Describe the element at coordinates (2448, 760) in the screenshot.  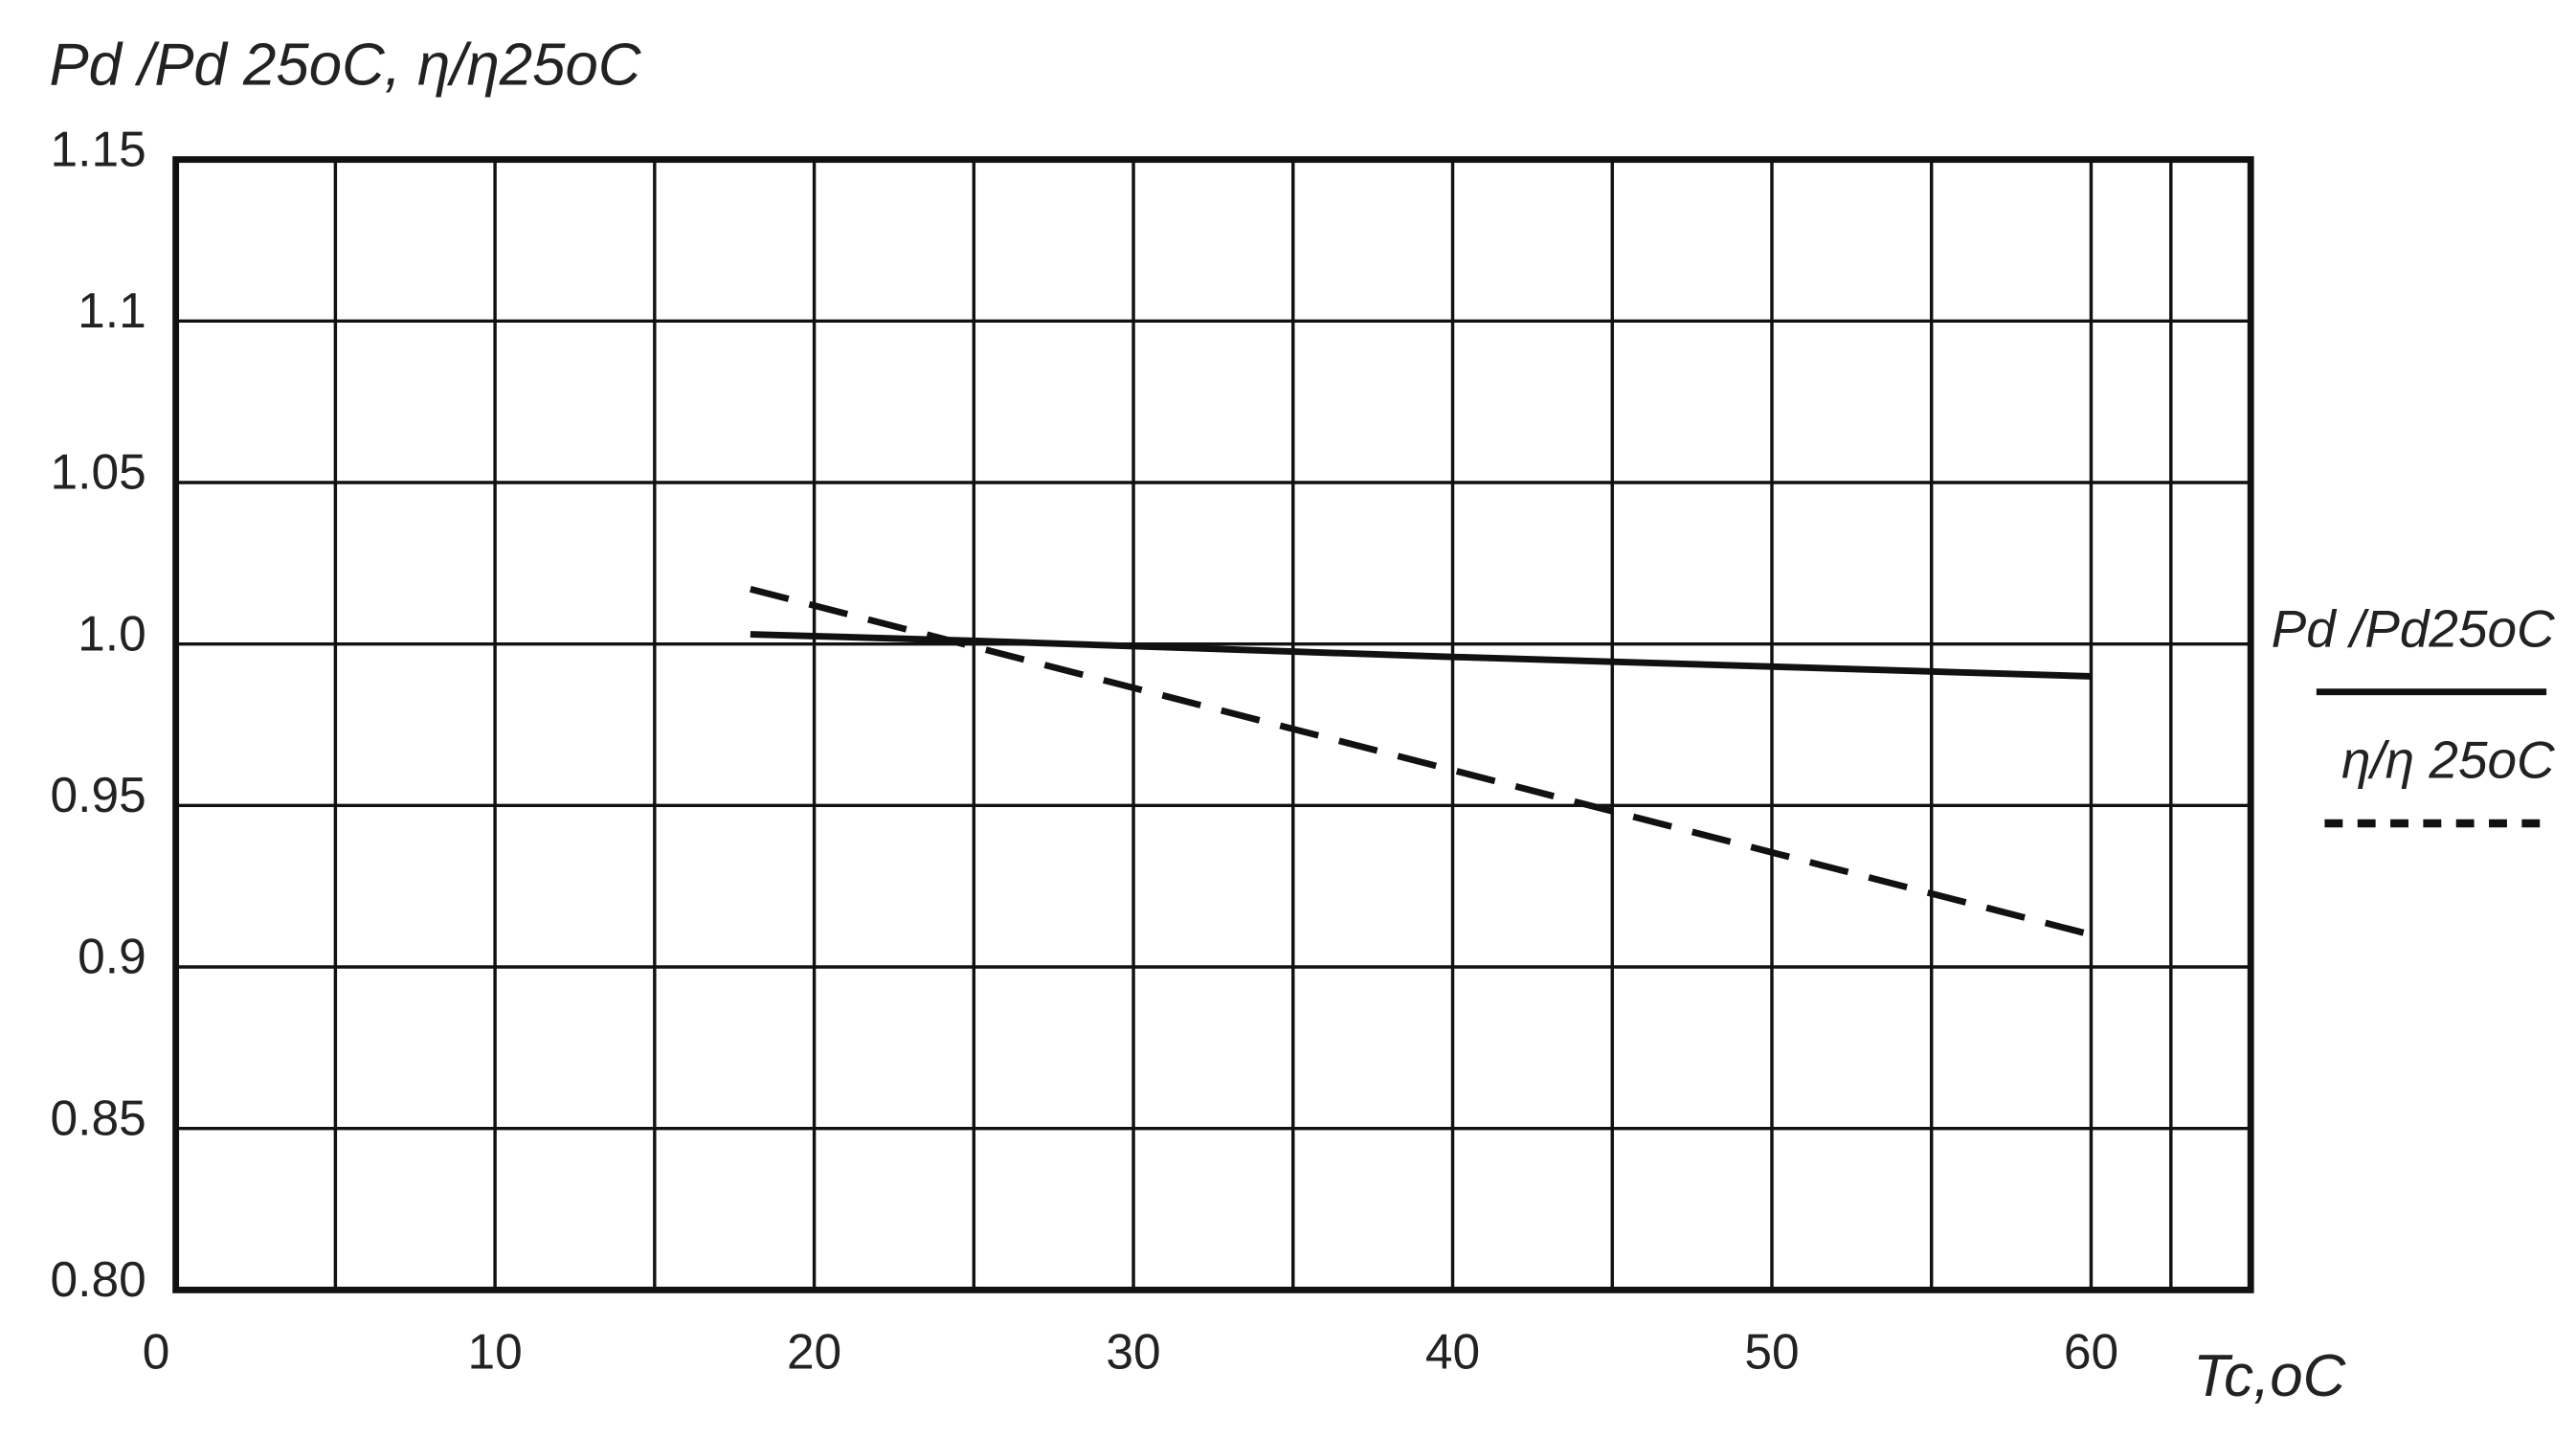
I see `legend-label: η/η 25oC` at that location.